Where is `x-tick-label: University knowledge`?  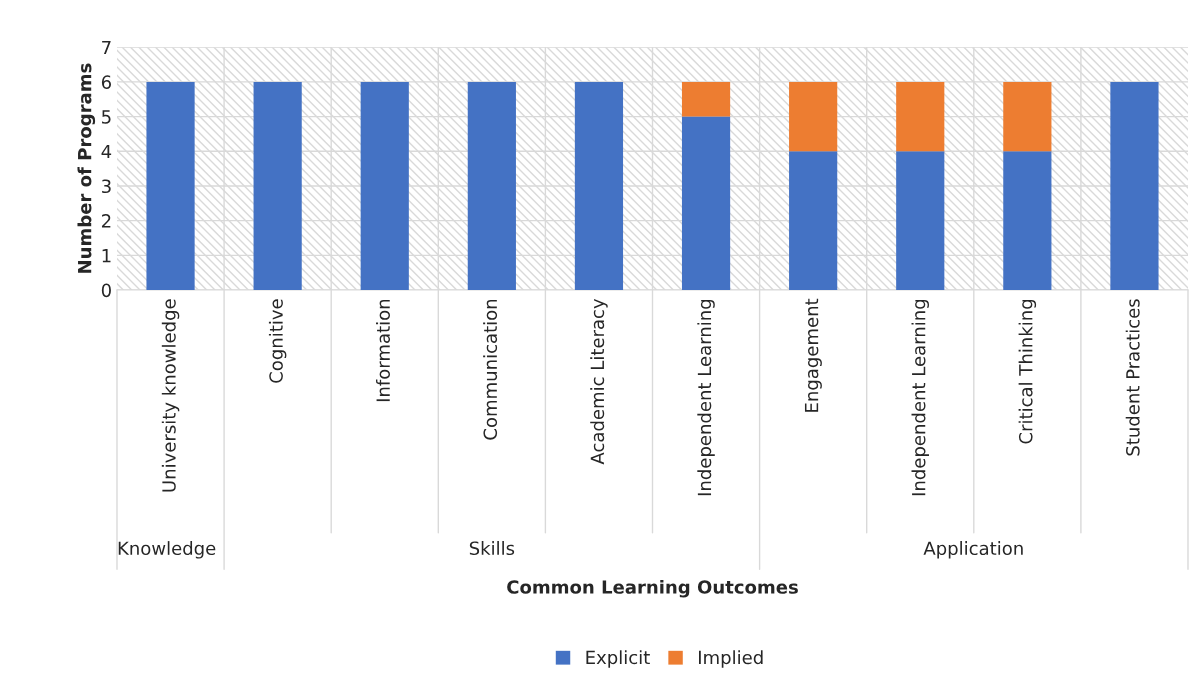 x-tick-label: University knowledge is located at coordinates (170, 395).